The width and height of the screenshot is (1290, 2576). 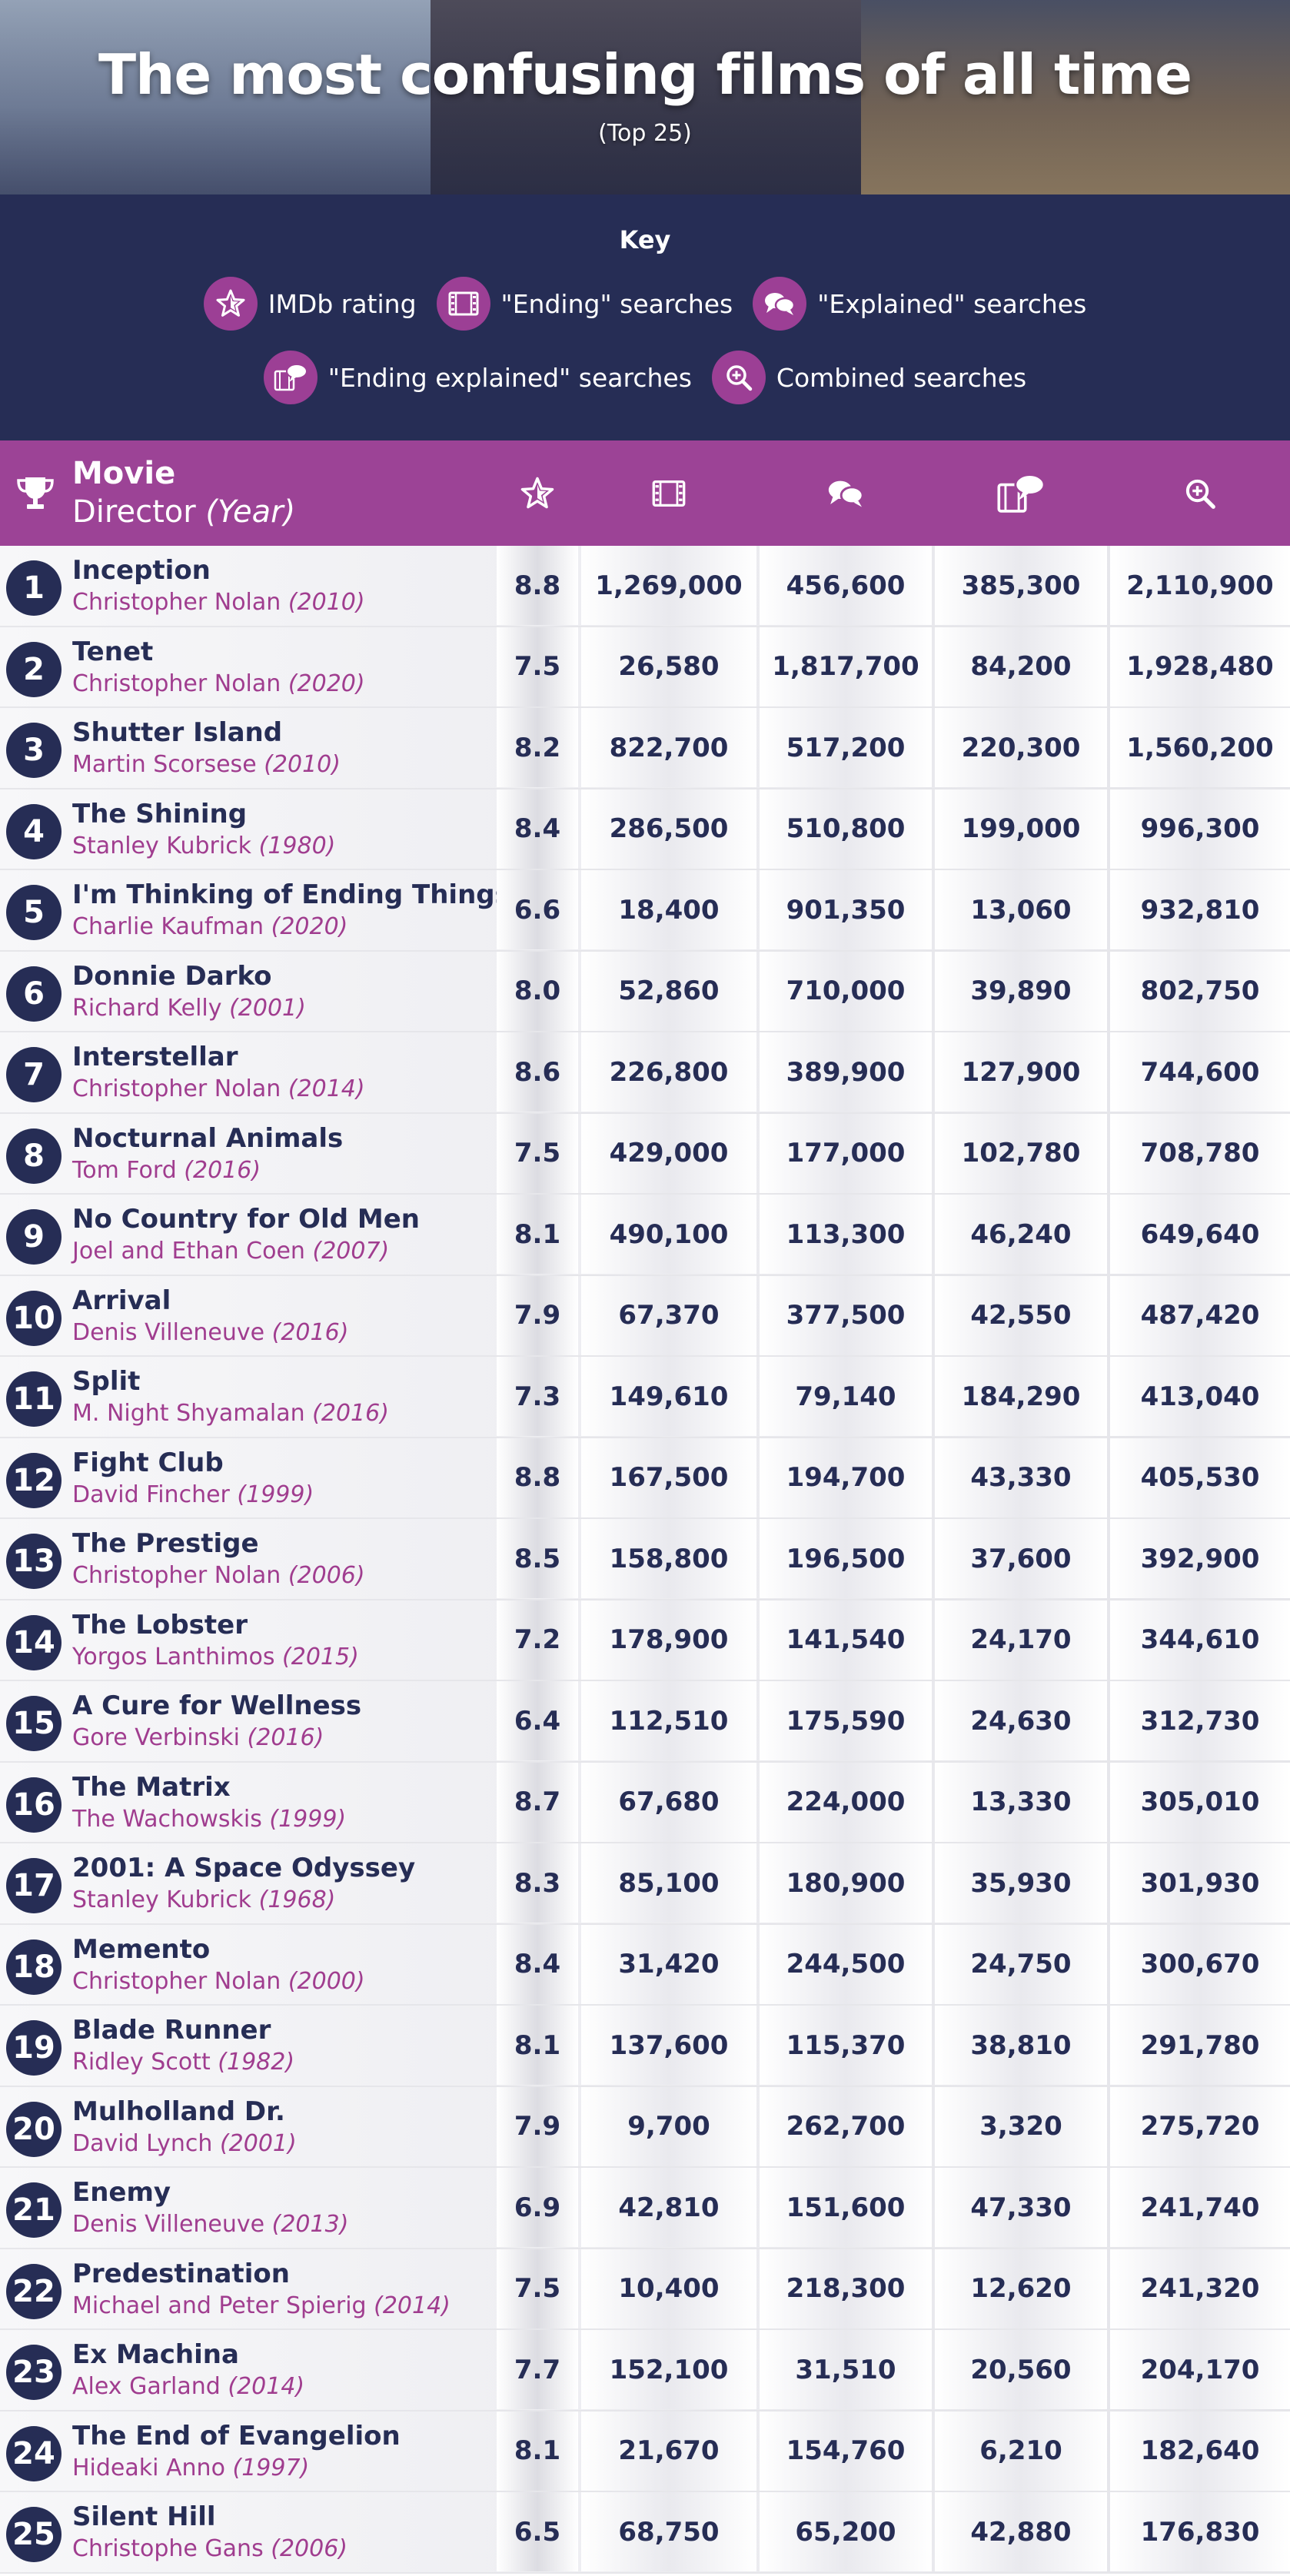 I want to click on director-year: Christopher Nolan (2010), so click(x=218, y=602).